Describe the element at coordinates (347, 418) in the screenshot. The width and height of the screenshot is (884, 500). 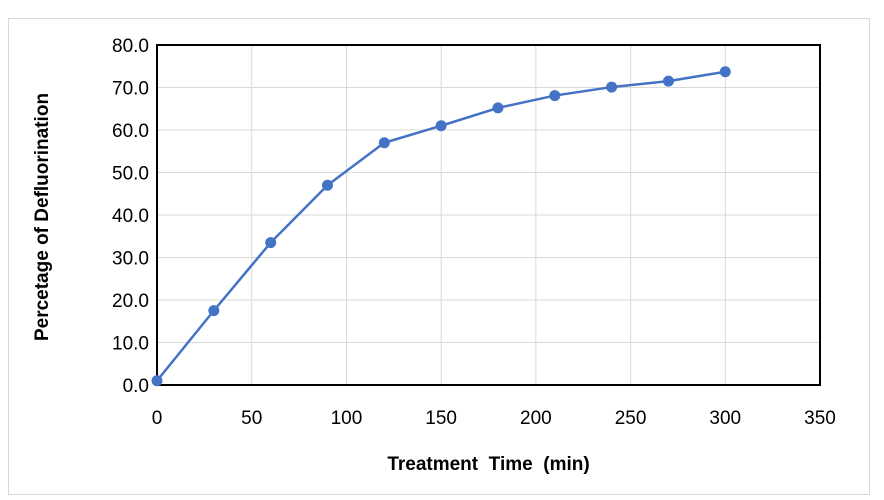
I see `x-tick-label: 100` at that location.